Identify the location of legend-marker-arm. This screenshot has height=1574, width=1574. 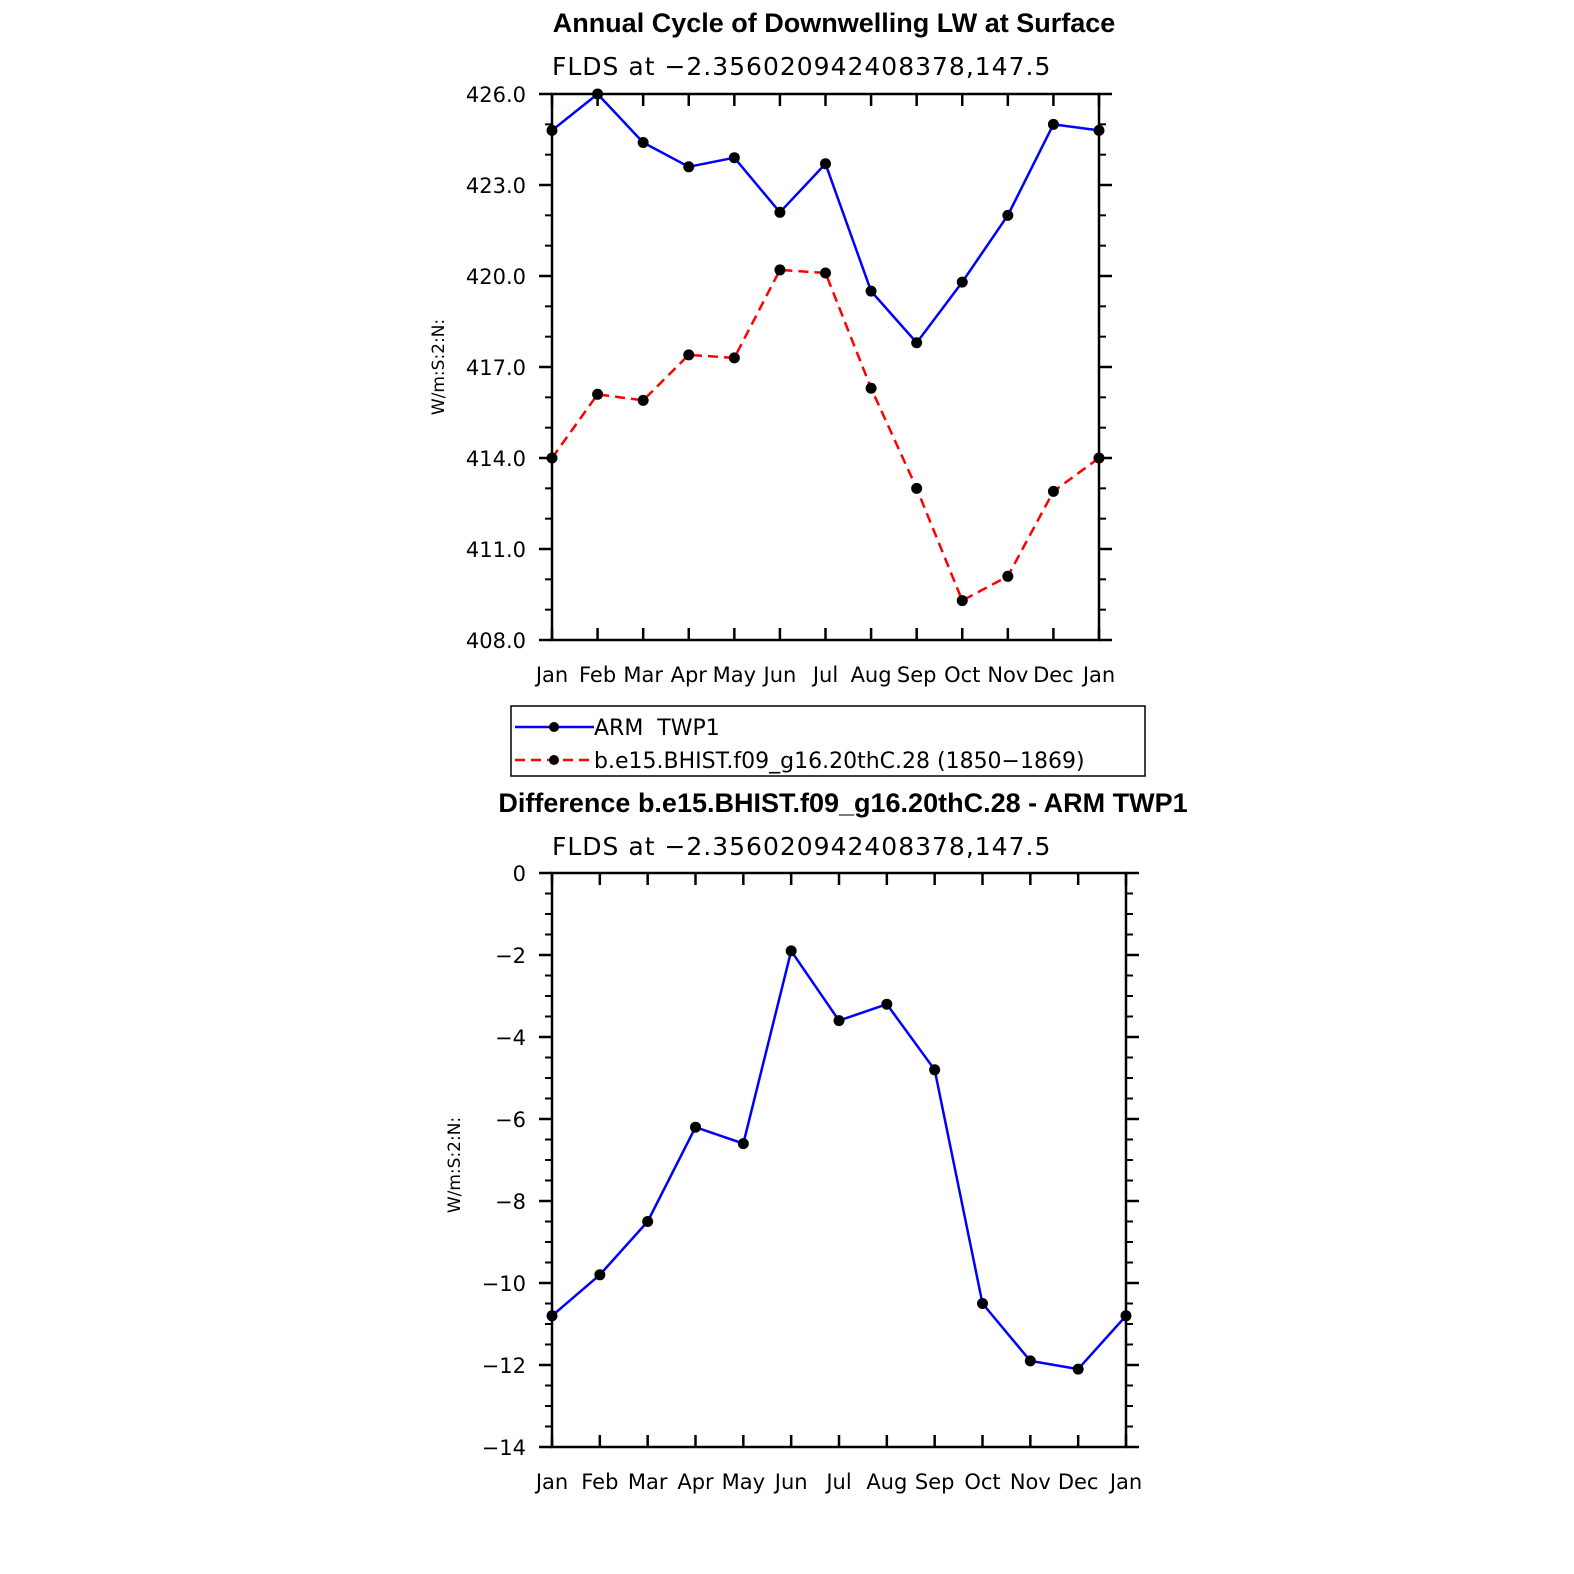
(554, 727).